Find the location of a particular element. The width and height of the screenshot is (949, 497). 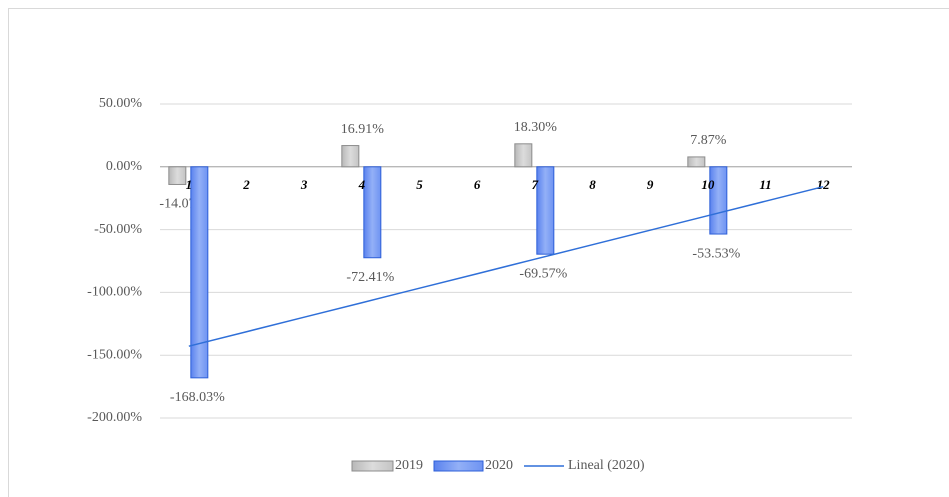

y-tick-label: -100.00% is located at coordinates (114, 292).